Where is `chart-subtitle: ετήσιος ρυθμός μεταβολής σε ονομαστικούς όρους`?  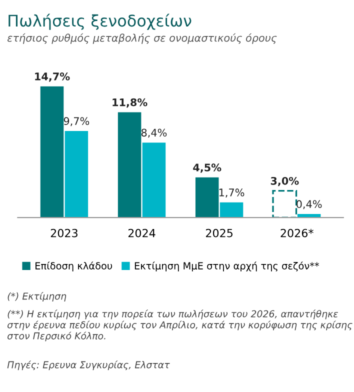
chart-subtitle: ετήσιος ρυθμός μεταβολής σε ονομαστικούς όρους is located at coordinates (142, 38).